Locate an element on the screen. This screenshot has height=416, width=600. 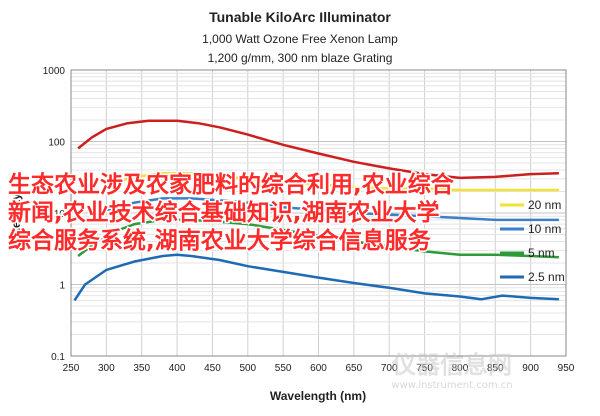
chart-subtitle-line-2: 1,200 g/mm, 300 nm blaze Grating is located at coordinates (300, 58).